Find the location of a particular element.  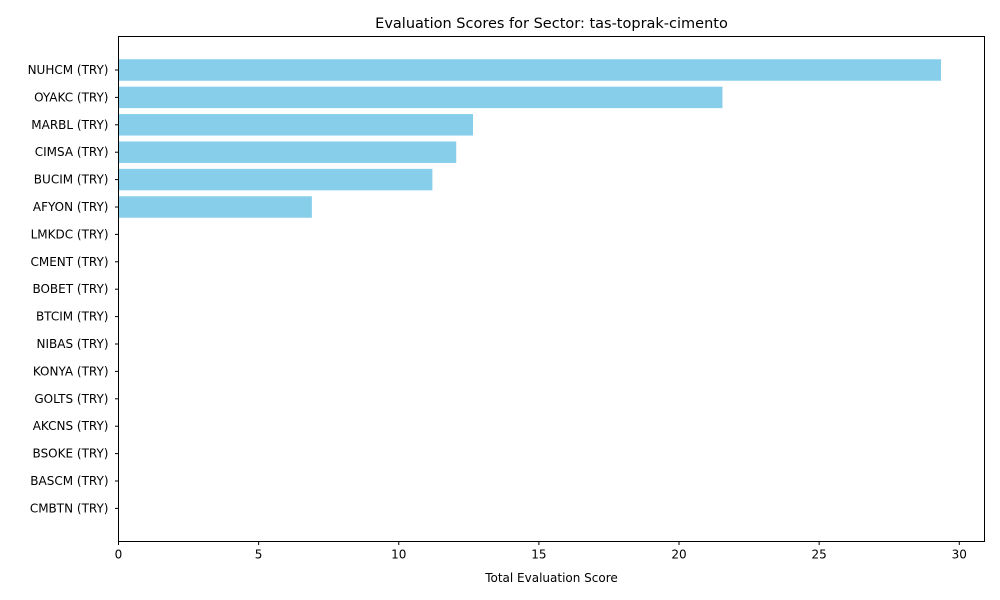

bar-nuhcm is located at coordinates (530, 70).